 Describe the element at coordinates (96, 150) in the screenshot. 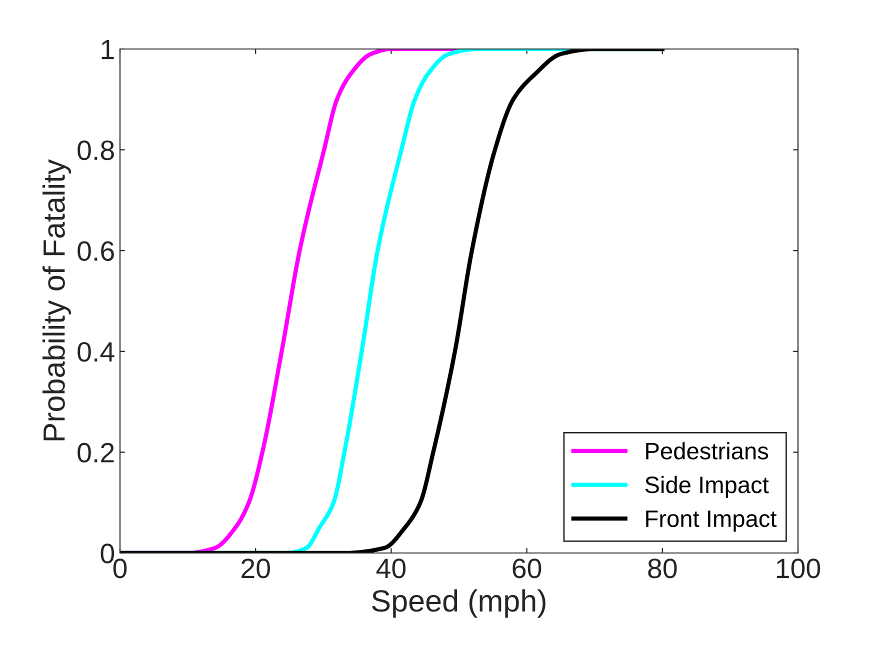

I see `y-tick-label: 0.8` at that location.